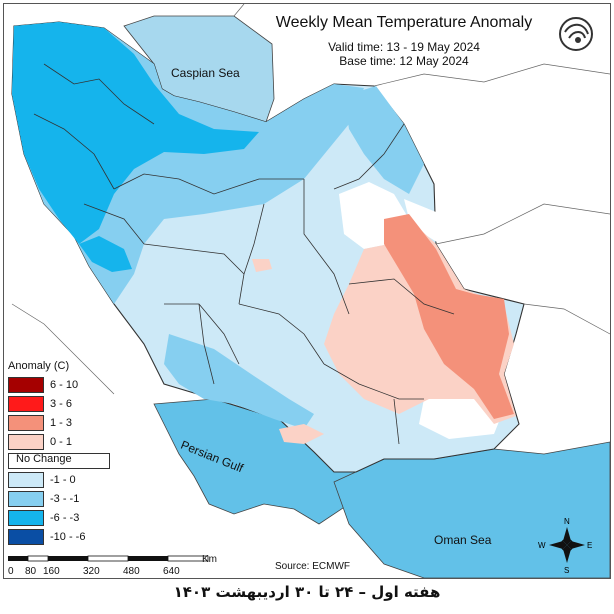 This screenshot has width=614, height=614. I want to click on scale-tick: 80, so click(31, 571).